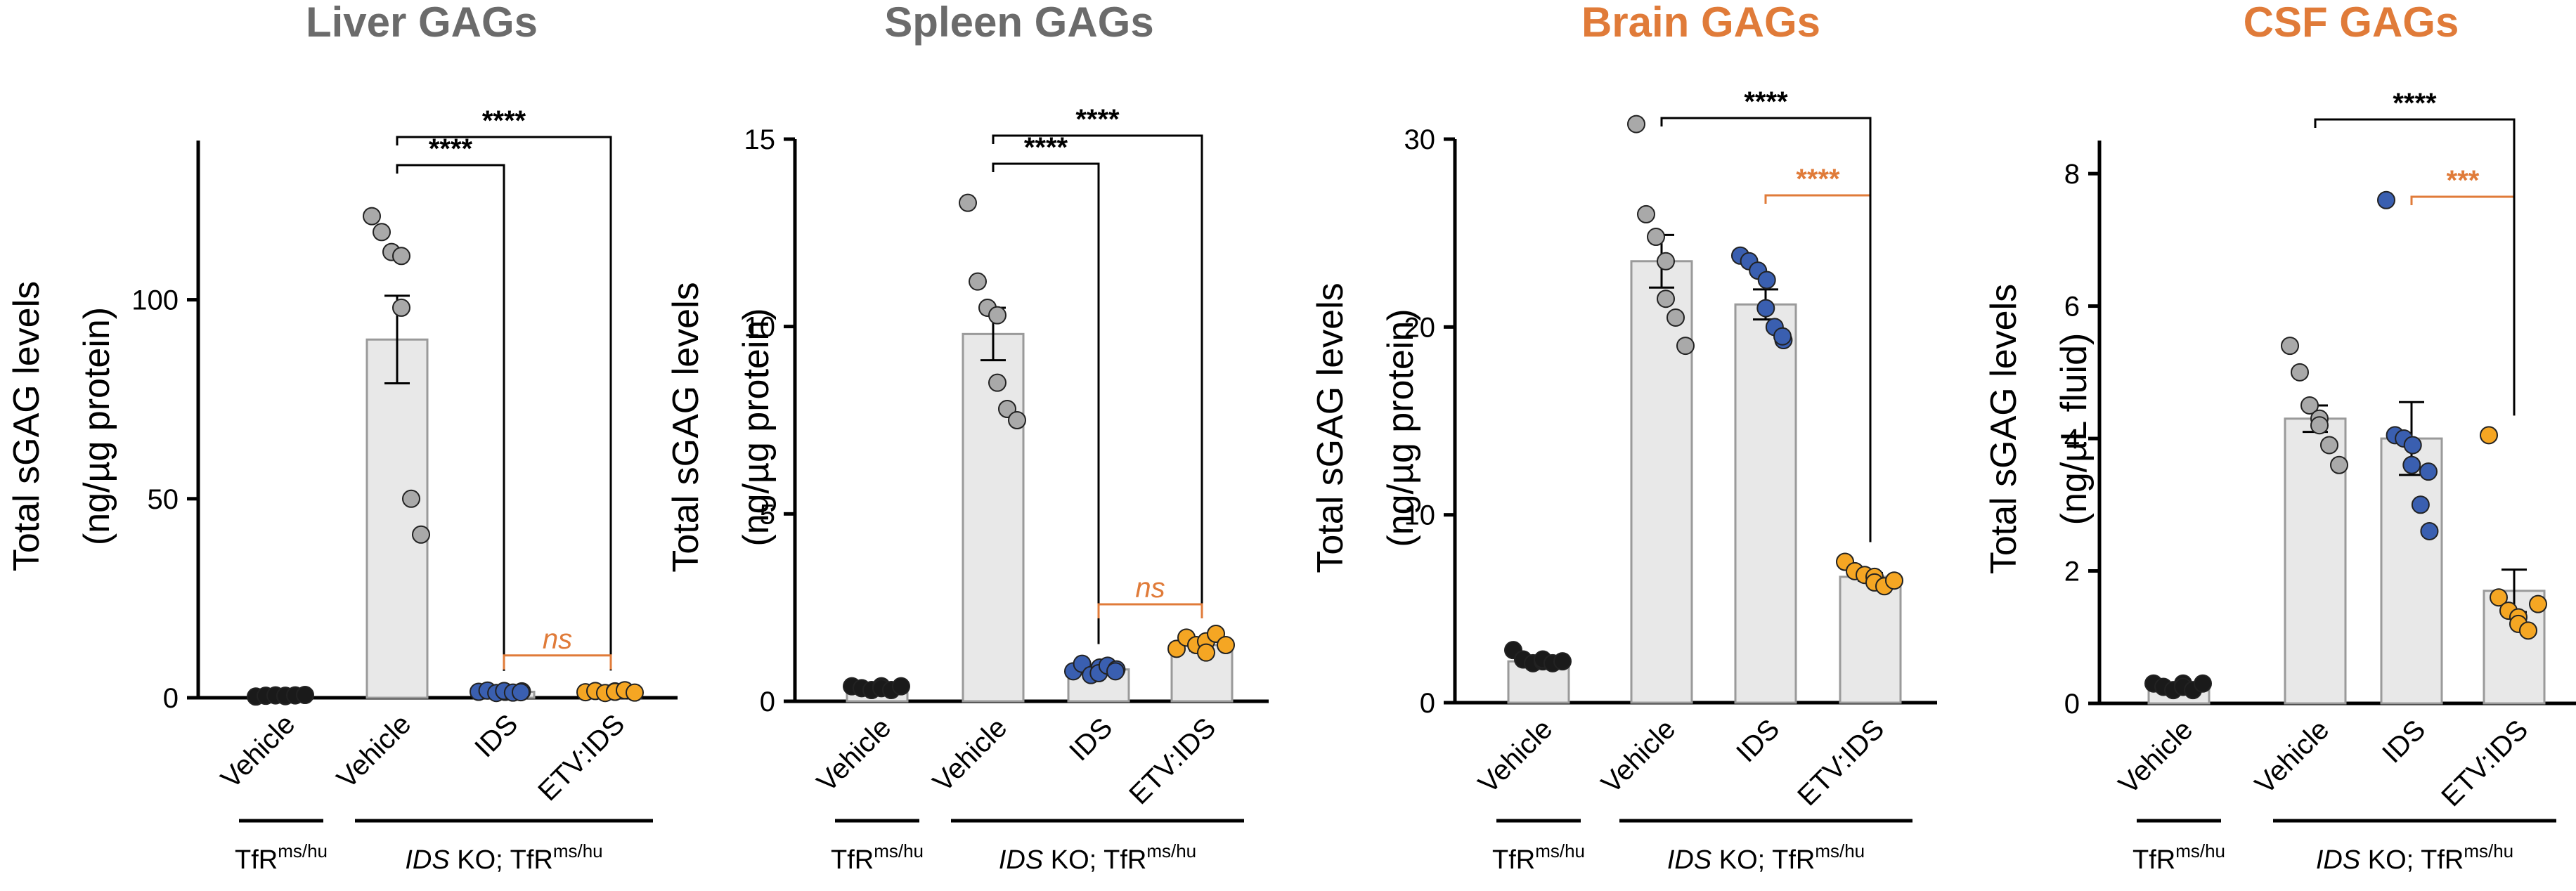  What do you see at coordinates (155, 300) in the screenshot?
I see `y-tick-label: 100` at bounding box center [155, 300].